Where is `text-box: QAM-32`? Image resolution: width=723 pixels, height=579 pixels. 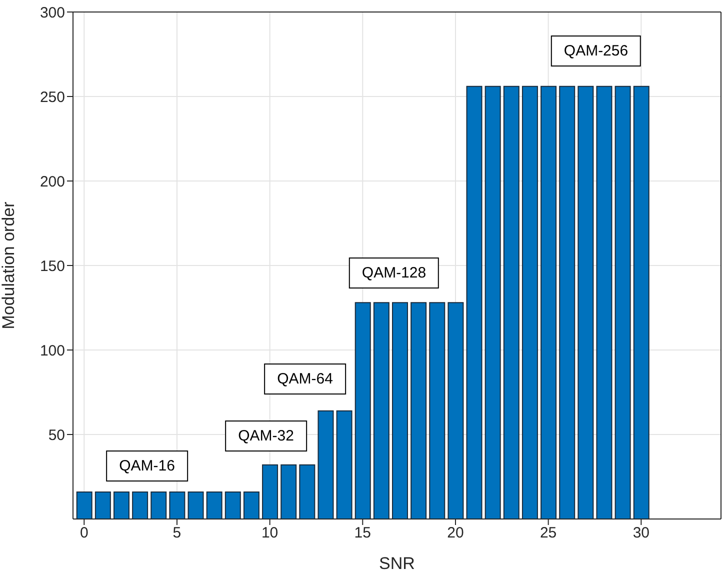
text-box: QAM-32 is located at coordinates (266, 436).